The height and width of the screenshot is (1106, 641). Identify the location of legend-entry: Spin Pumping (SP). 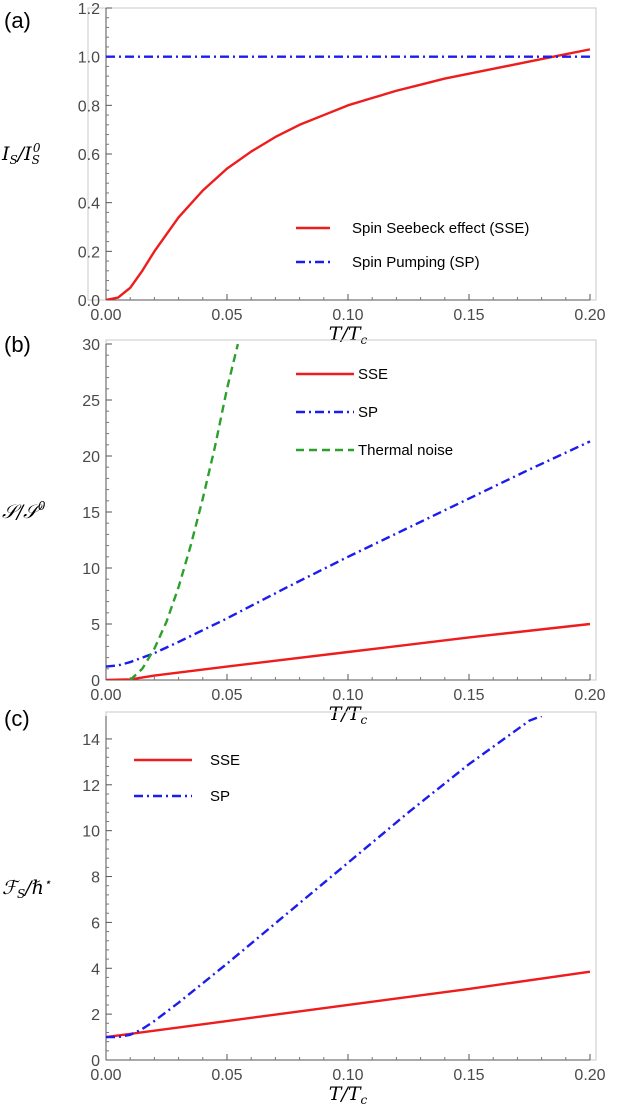
(416, 262).